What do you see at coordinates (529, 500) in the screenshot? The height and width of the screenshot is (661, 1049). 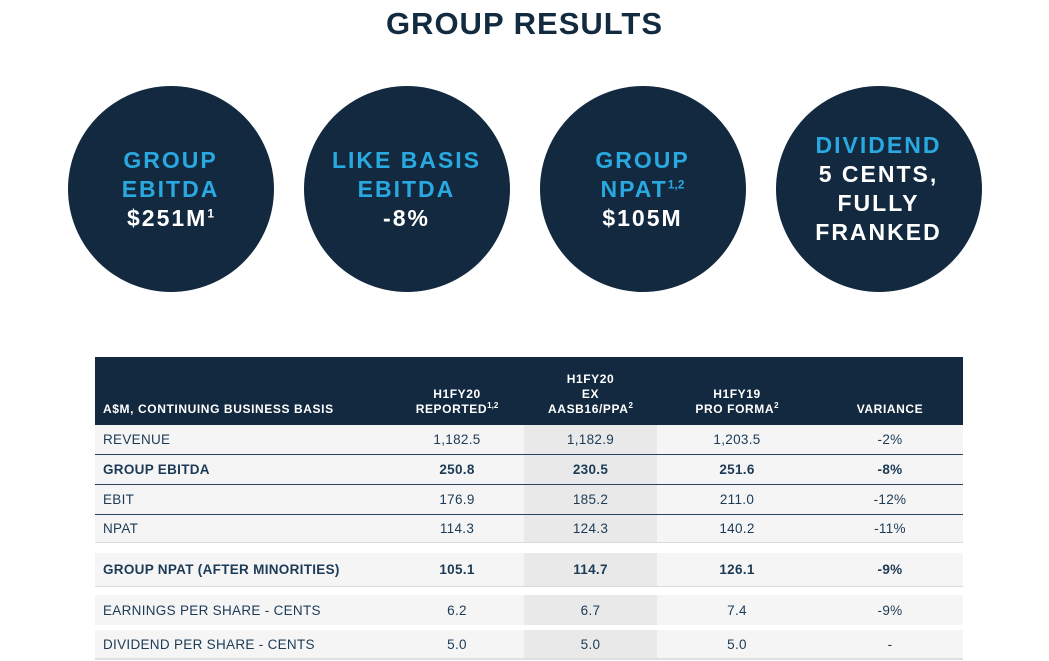 I see `table-row-ebit: EBIT 176.9 185.2 211.0 -12%` at bounding box center [529, 500].